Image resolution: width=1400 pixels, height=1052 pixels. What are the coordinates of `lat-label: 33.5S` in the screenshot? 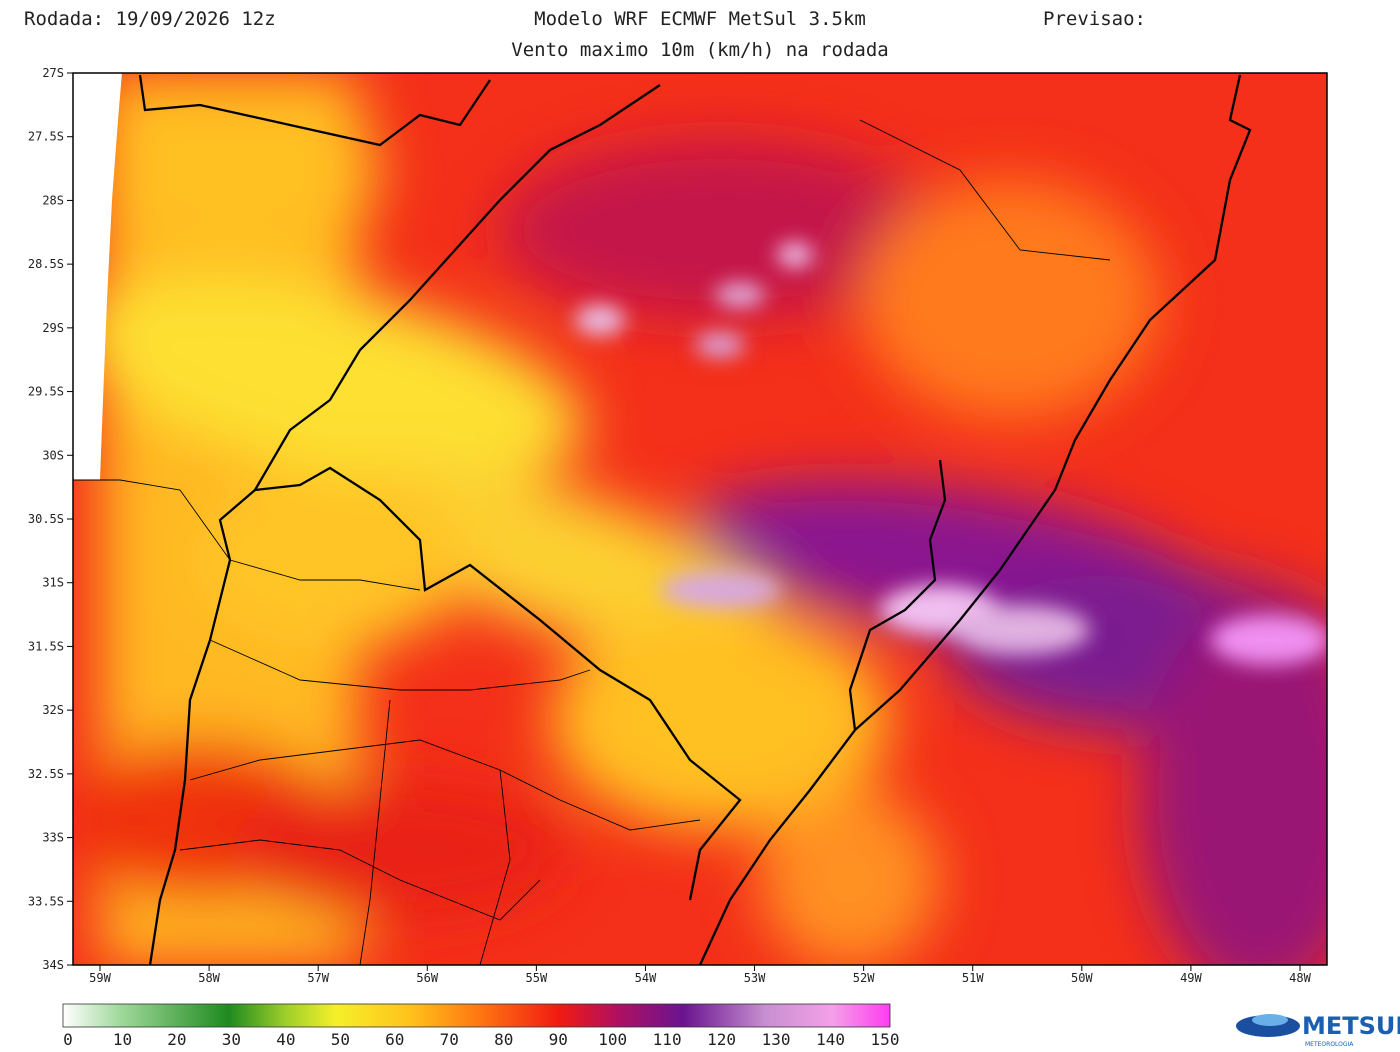 It's located at (46, 901).